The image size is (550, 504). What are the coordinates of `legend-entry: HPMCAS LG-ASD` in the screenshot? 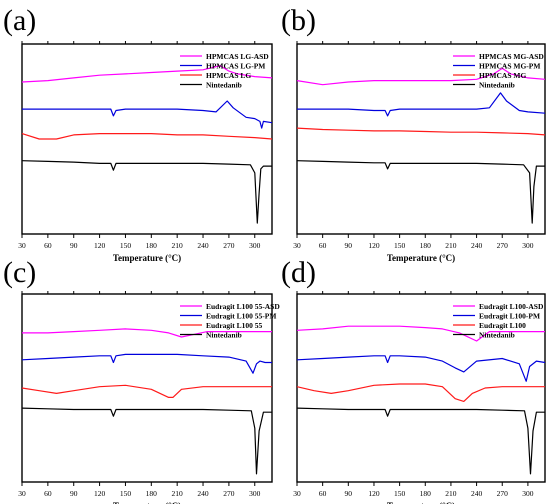 It's located at (237, 56).